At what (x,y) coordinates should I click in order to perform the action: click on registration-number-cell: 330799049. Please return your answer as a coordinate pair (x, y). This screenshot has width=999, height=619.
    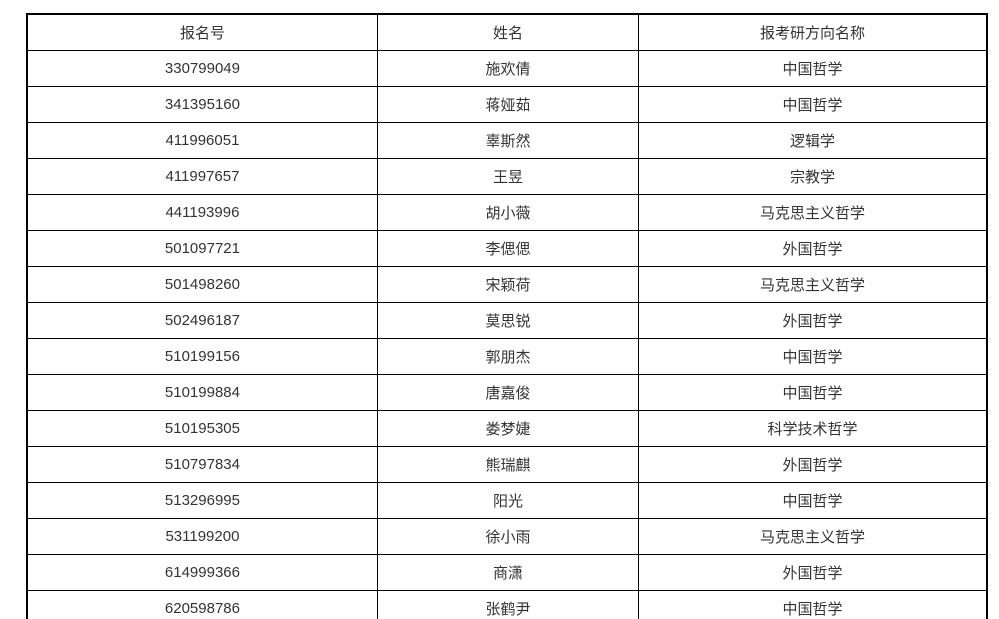
    Looking at the image, I should click on (202, 68).